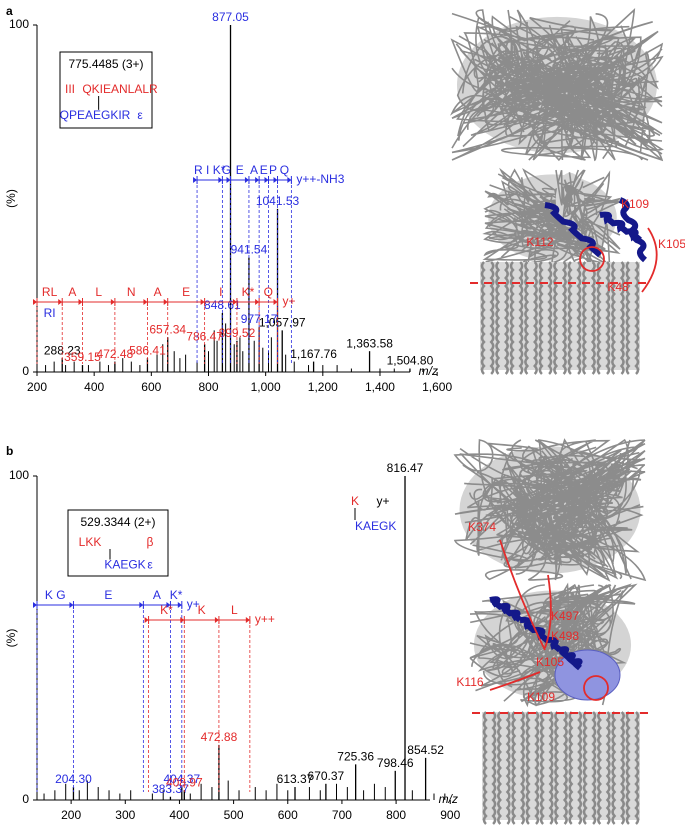  Describe the element at coordinates (380, 387) in the screenshot. I see `x-tick-label: 1,400` at that location.